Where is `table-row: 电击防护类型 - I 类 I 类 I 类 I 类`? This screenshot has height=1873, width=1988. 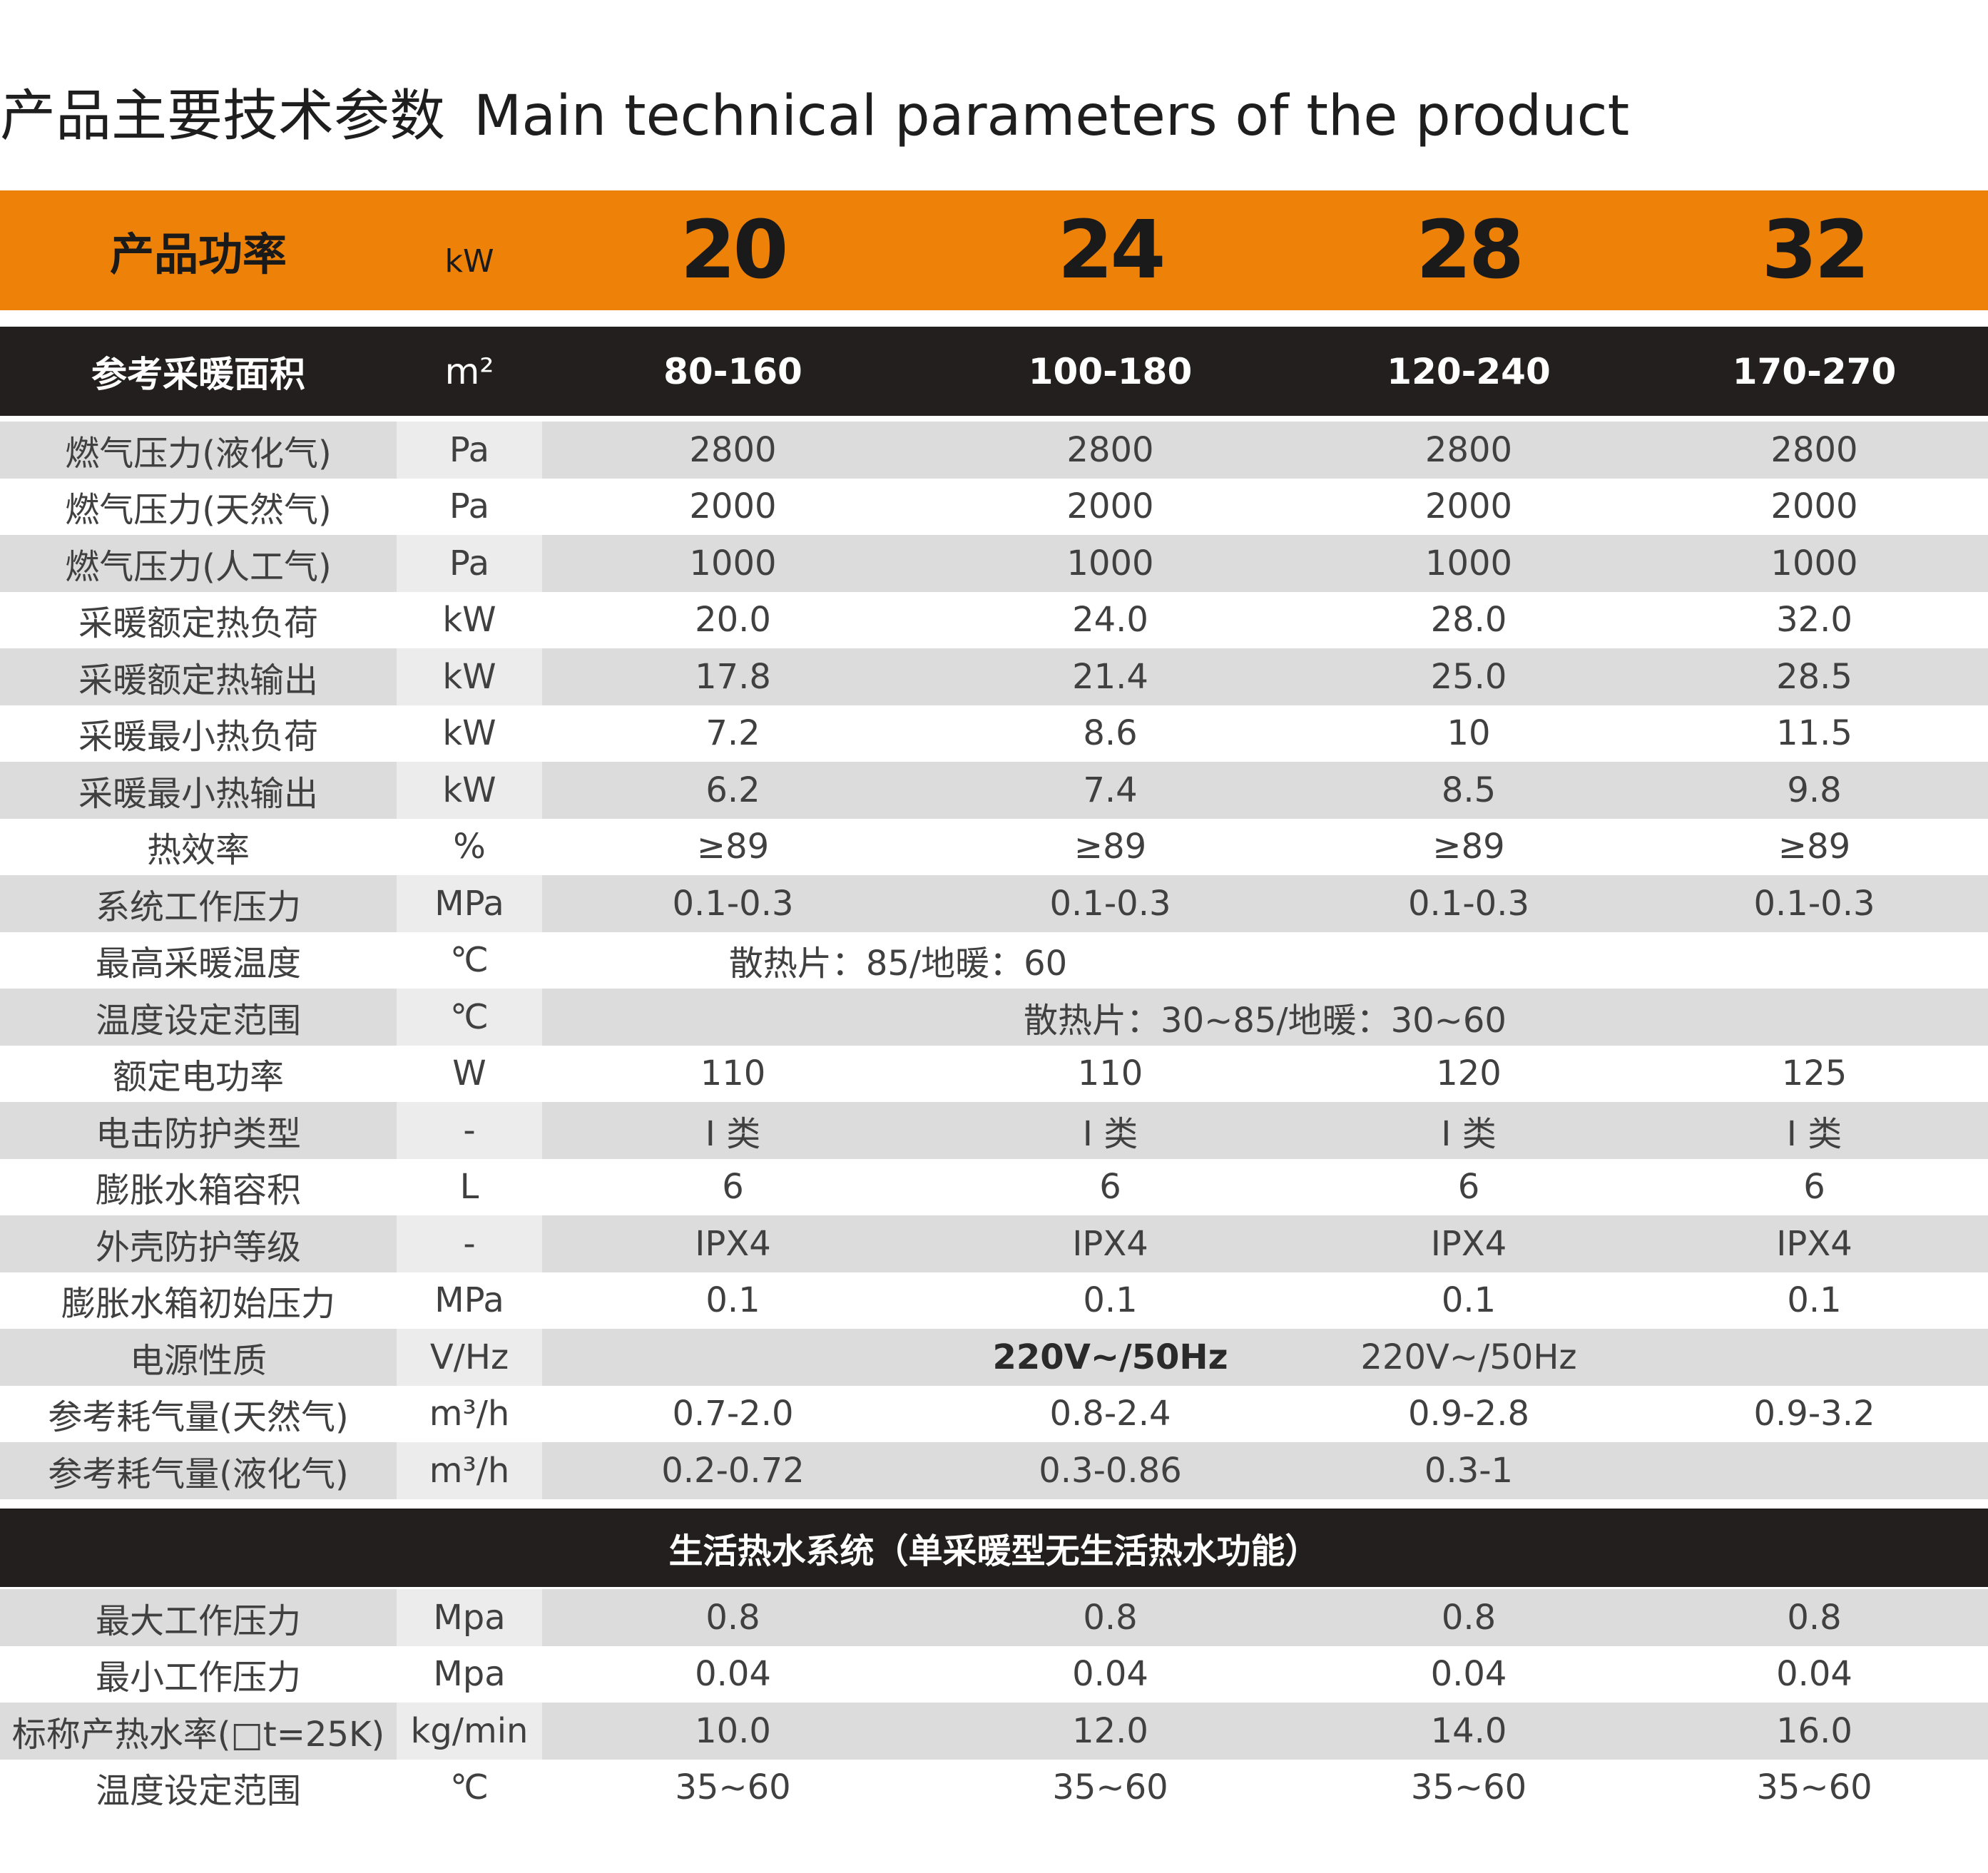
table-row: 电击防护类型 - I 类 I 类 I 类 I 类 is located at coordinates (994, 1130).